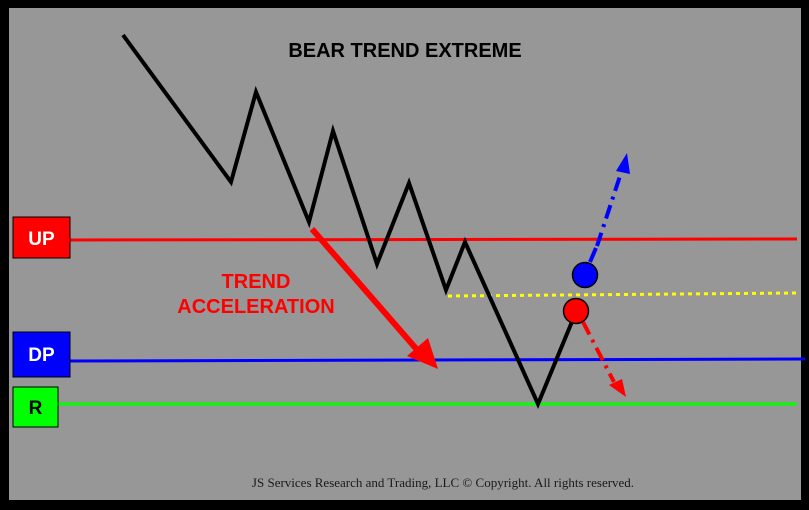  I want to click on trend-acceleration-arrow-head, so click(422, 353).